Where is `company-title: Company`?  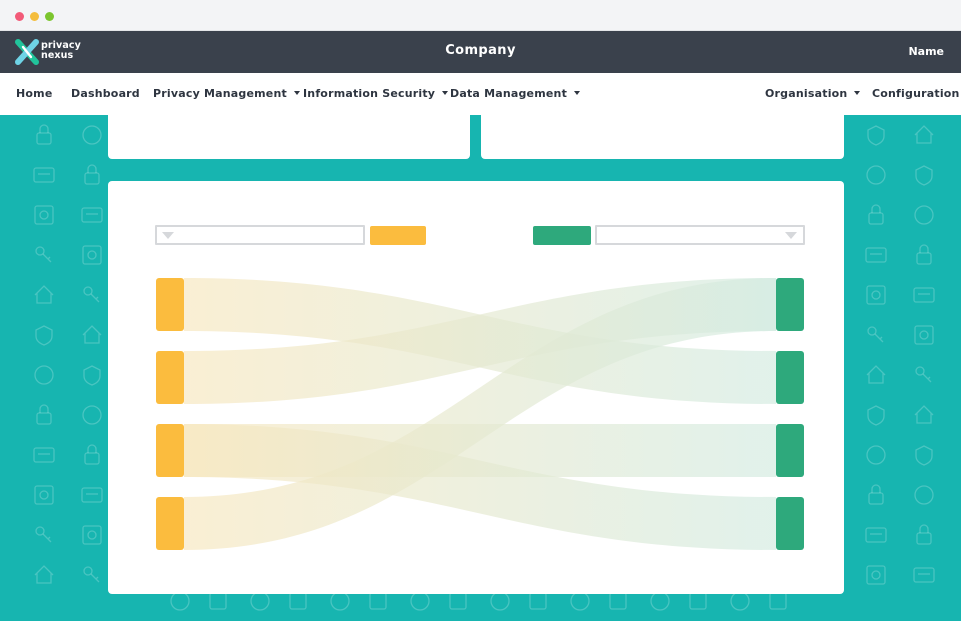 company-title: Company is located at coordinates (480, 50).